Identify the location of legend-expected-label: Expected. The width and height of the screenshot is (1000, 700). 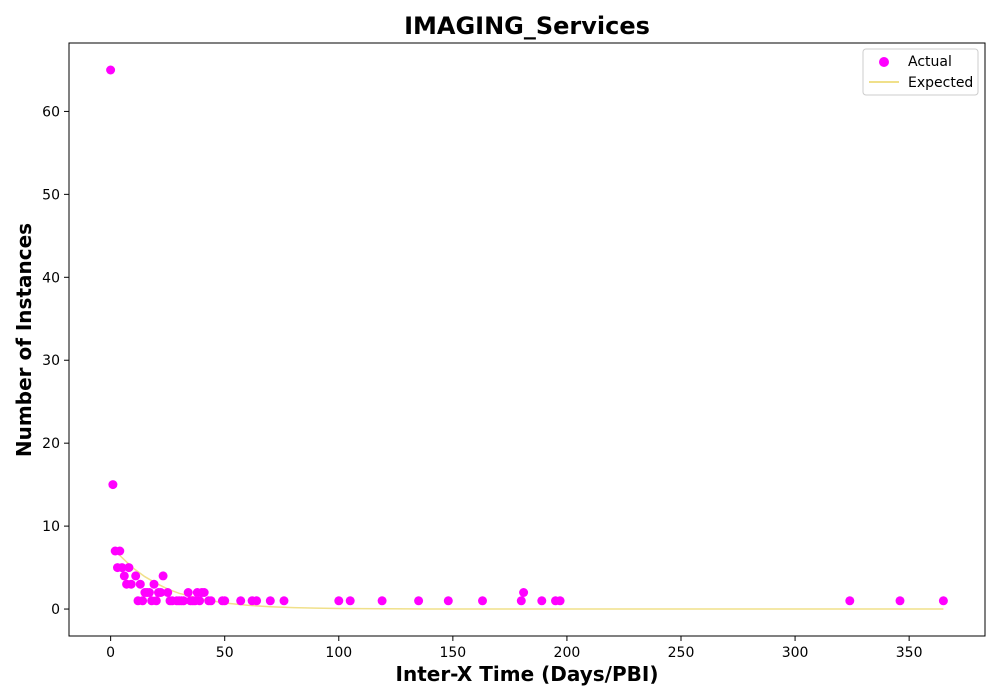
(940, 83).